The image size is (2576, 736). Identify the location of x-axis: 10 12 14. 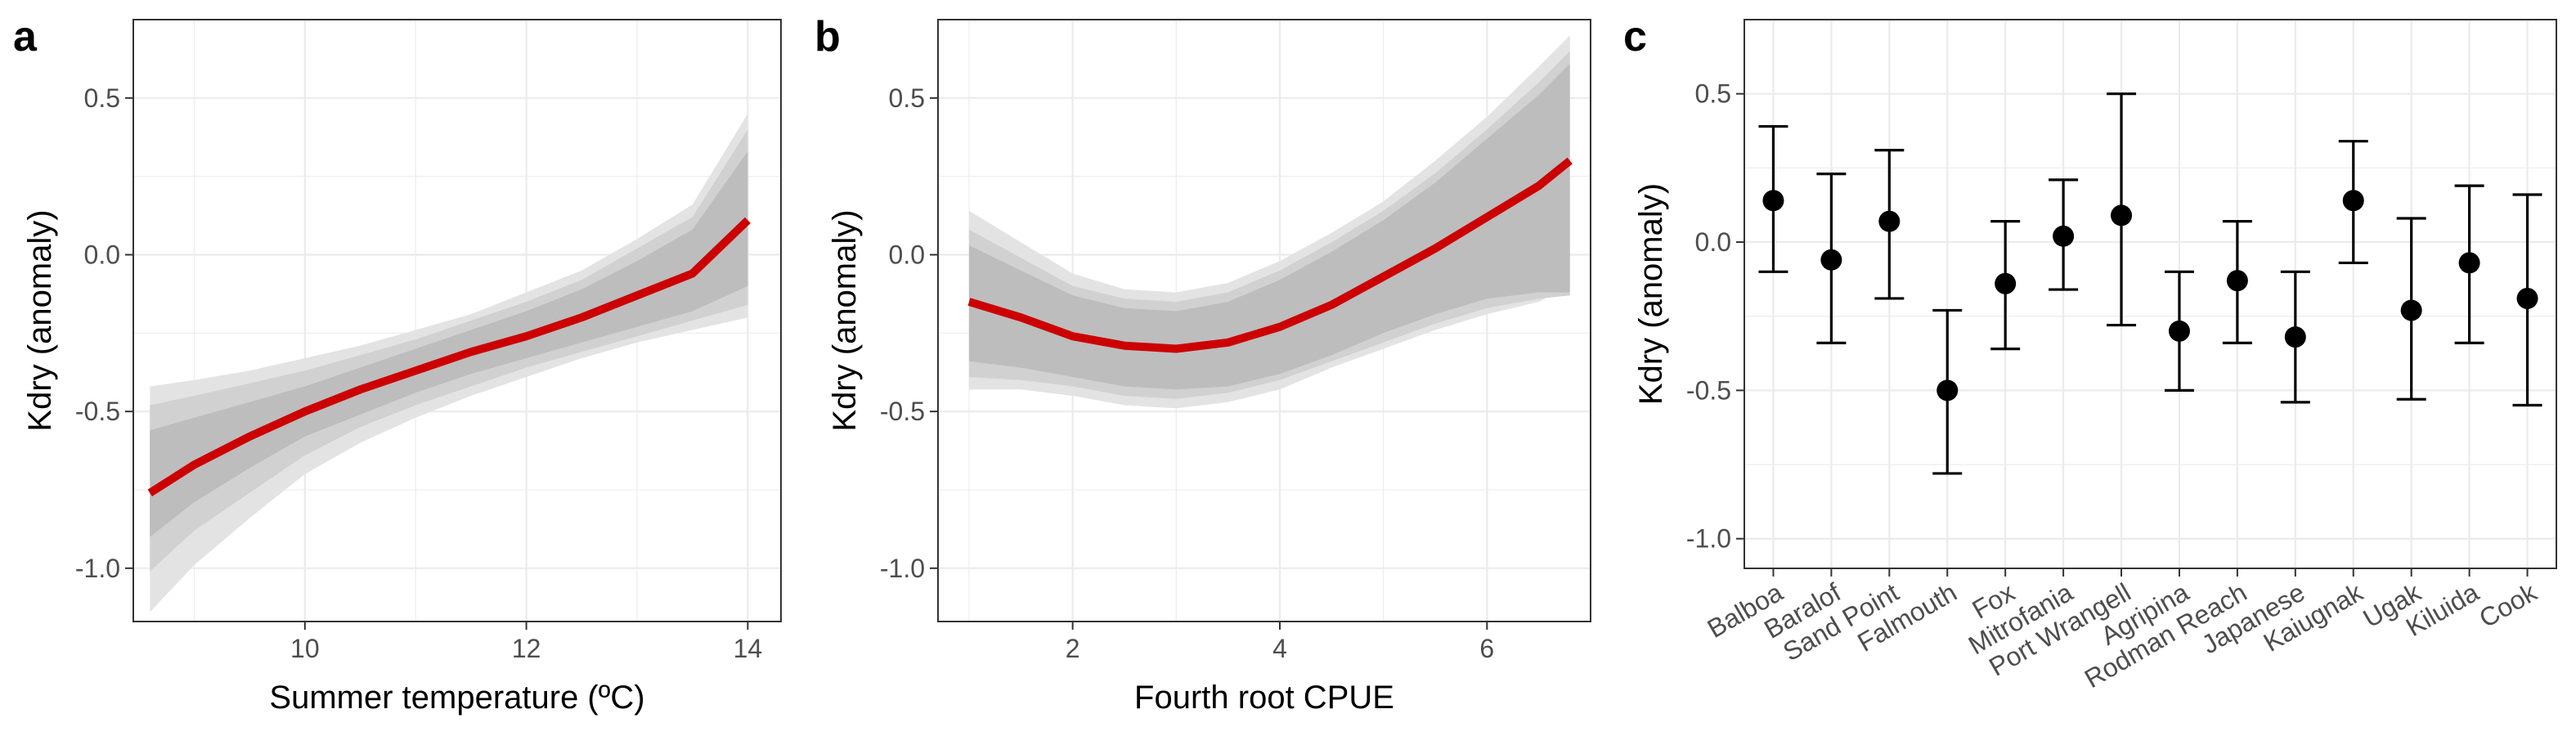
(526, 643).